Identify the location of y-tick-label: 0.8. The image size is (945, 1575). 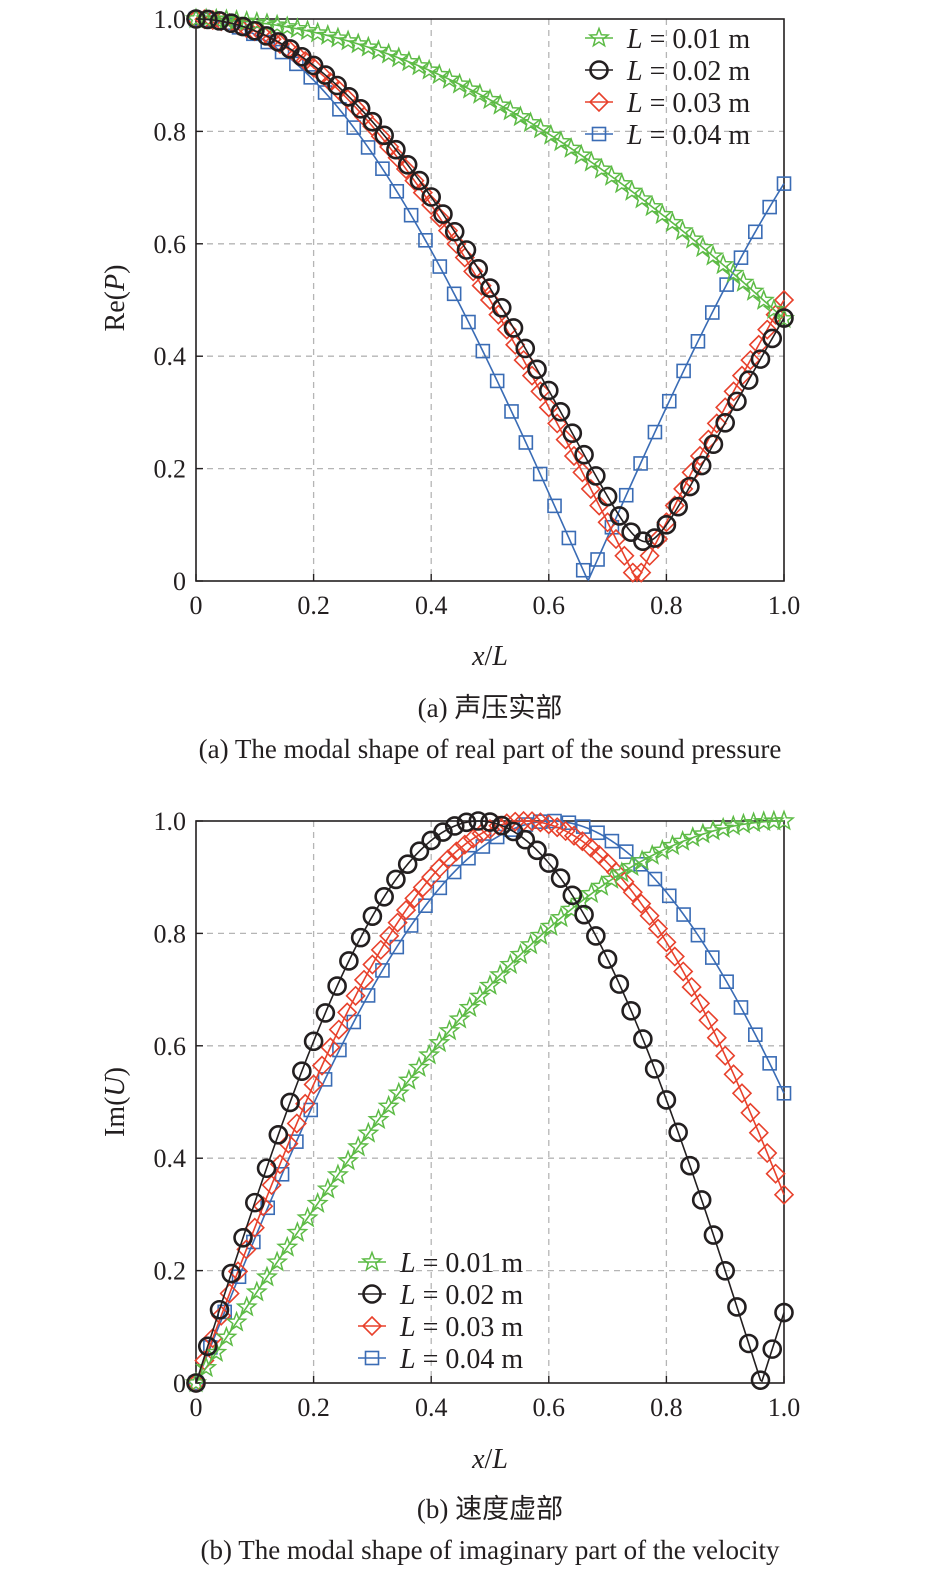
(170, 933).